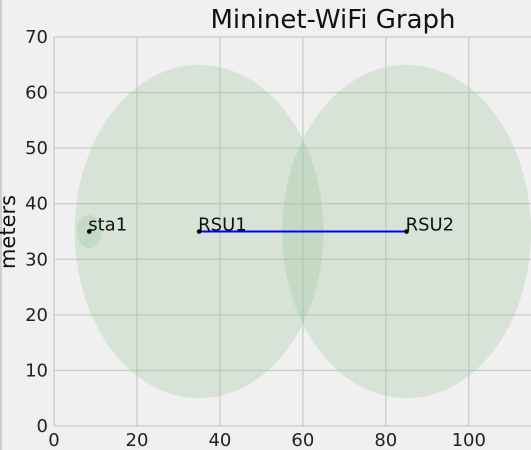  I want to click on node-layer, so click(247, 231).